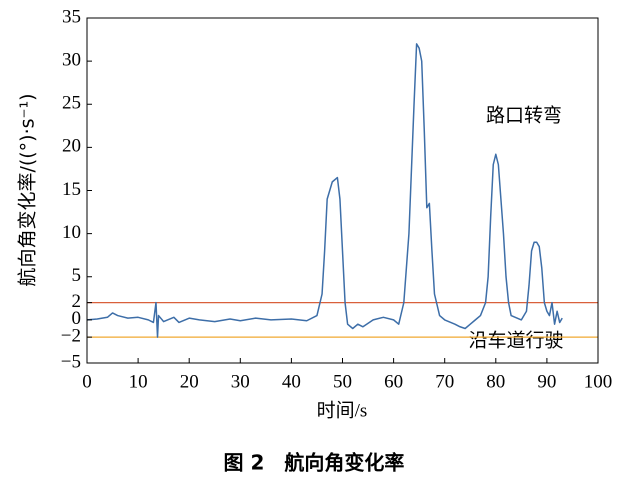  What do you see at coordinates (342, 381) in the screenshot?
I see `x-tick-label: 50` at bounding box center [342, 381].